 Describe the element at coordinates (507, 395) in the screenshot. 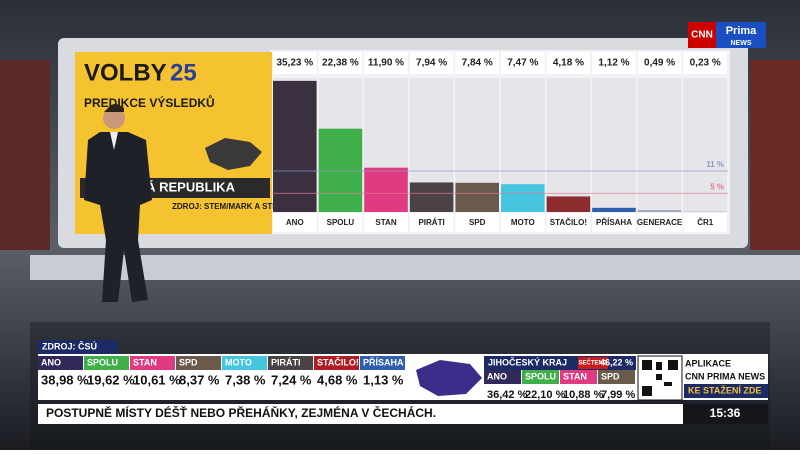

I see `strip-value: 36,42 %` at that location.